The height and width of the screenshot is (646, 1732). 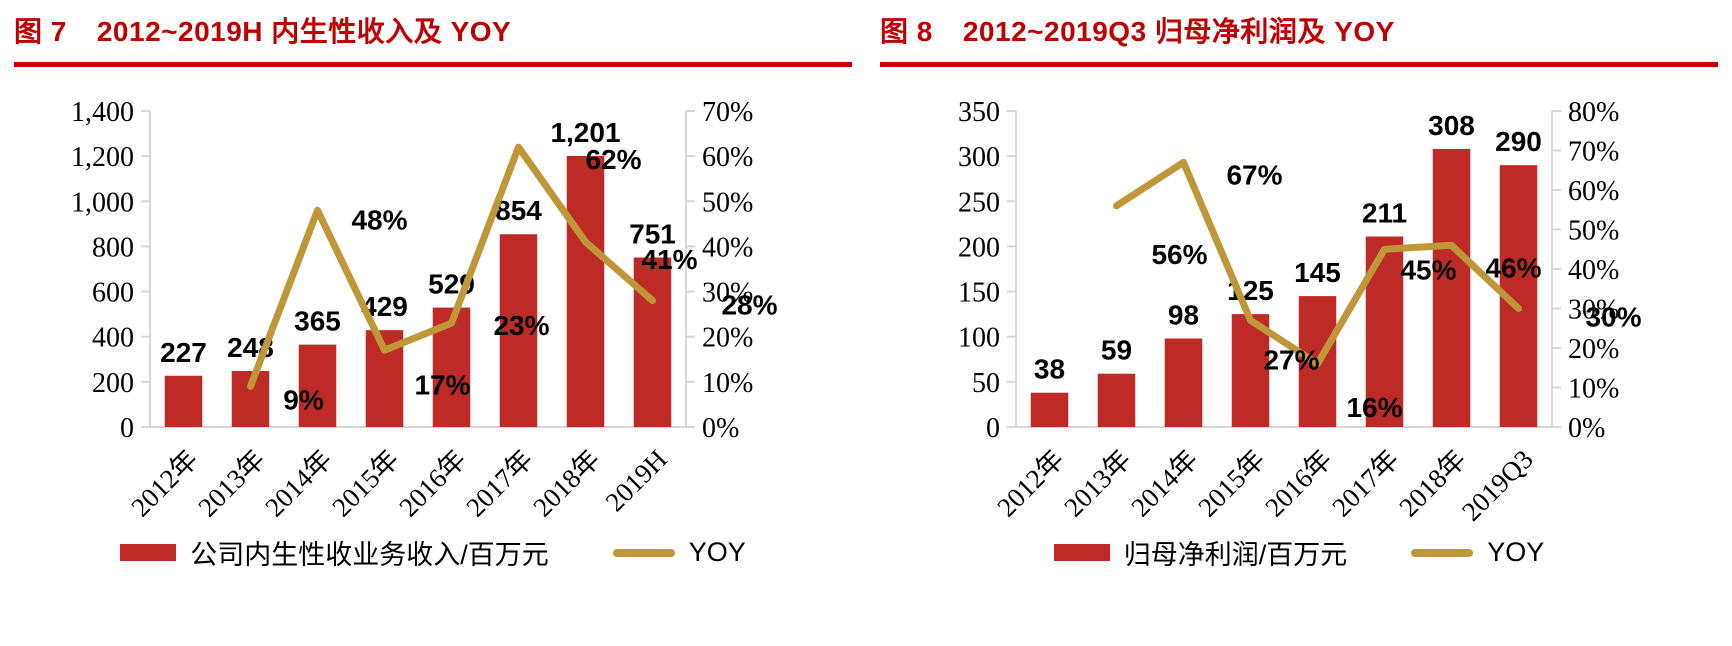 I want to click on svg-text: 290, so click(x=1518, y=141).